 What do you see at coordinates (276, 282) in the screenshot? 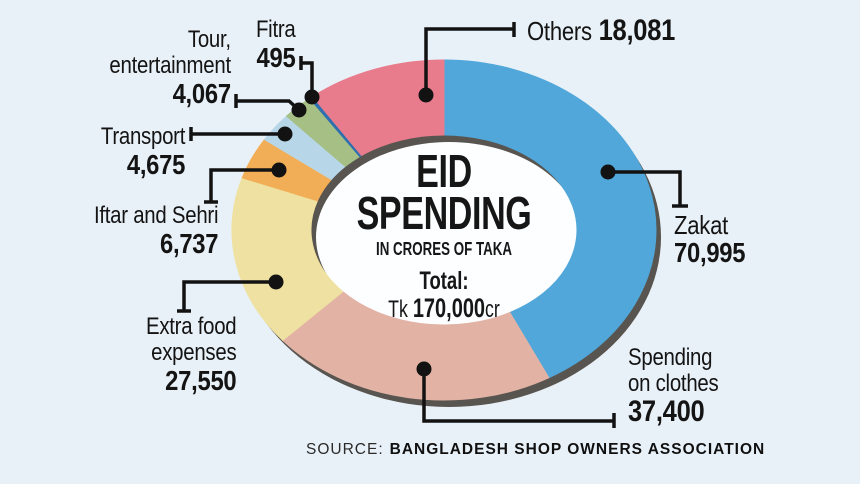
I see `callout-dot-extra-food-expenses` at bounding box center [276, 282].